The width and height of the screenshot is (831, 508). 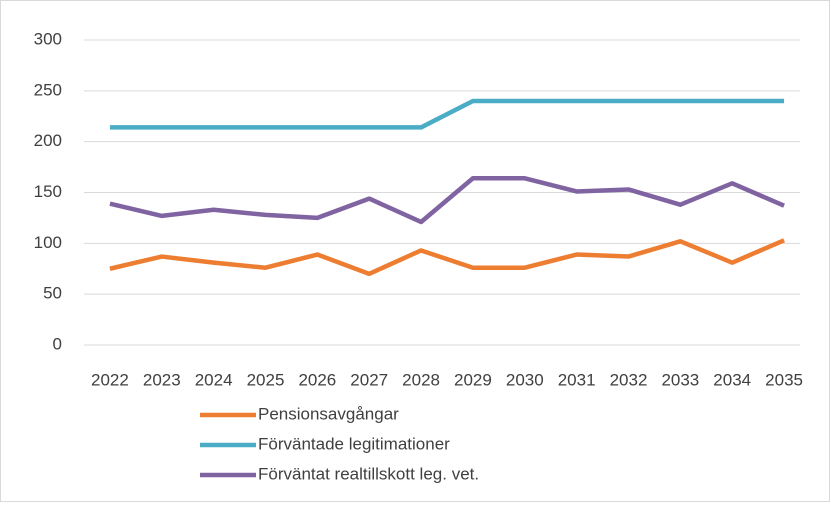 I want to click on y-tick-label: 50, so click(x=52, y=293).